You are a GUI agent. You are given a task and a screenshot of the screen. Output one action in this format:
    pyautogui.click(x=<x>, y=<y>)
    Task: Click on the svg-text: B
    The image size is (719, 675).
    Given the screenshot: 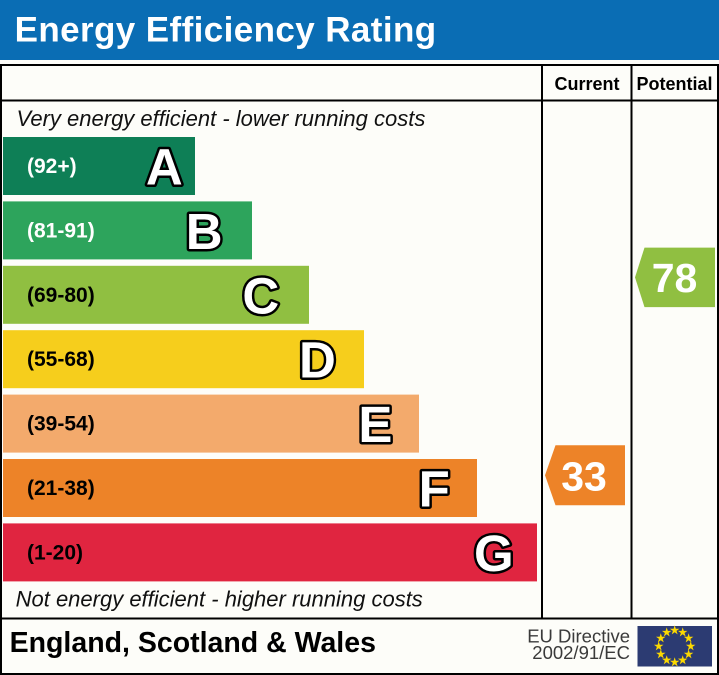 What is the action you would take?
    pyautogui.click(x=204, y=231)
    